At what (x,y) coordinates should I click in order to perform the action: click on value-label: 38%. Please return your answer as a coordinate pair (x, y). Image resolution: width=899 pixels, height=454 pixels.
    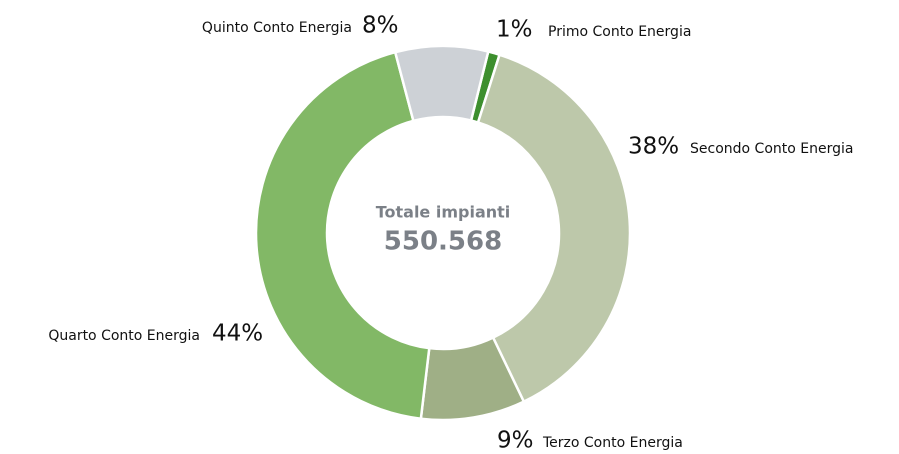
    Looking at the image, I should click on (653, 147).